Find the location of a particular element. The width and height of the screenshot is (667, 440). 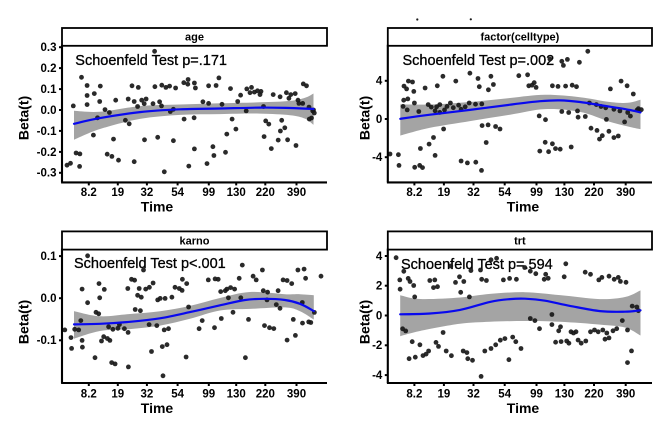

svg-text: karno is located at coordinates (195, 241).